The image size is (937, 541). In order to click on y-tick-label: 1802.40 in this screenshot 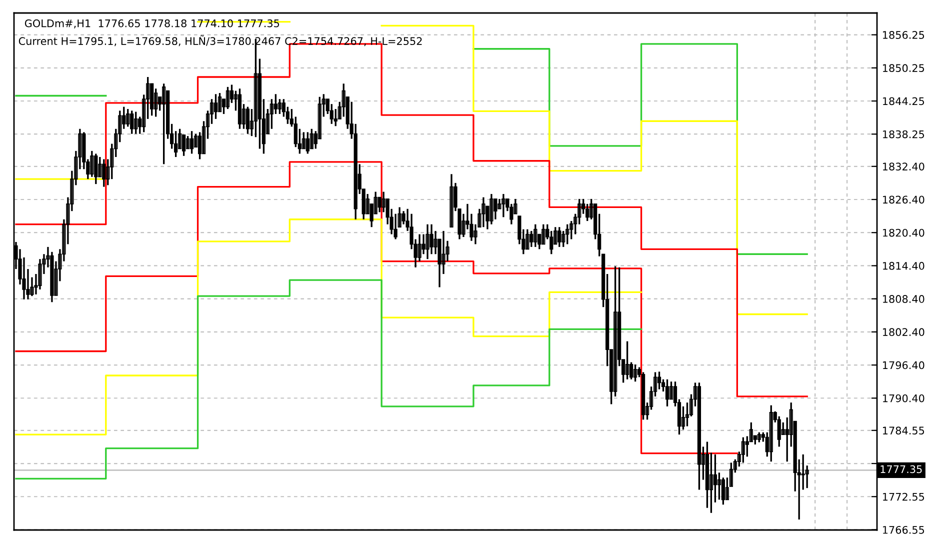, I will do `click(903, 332)`.